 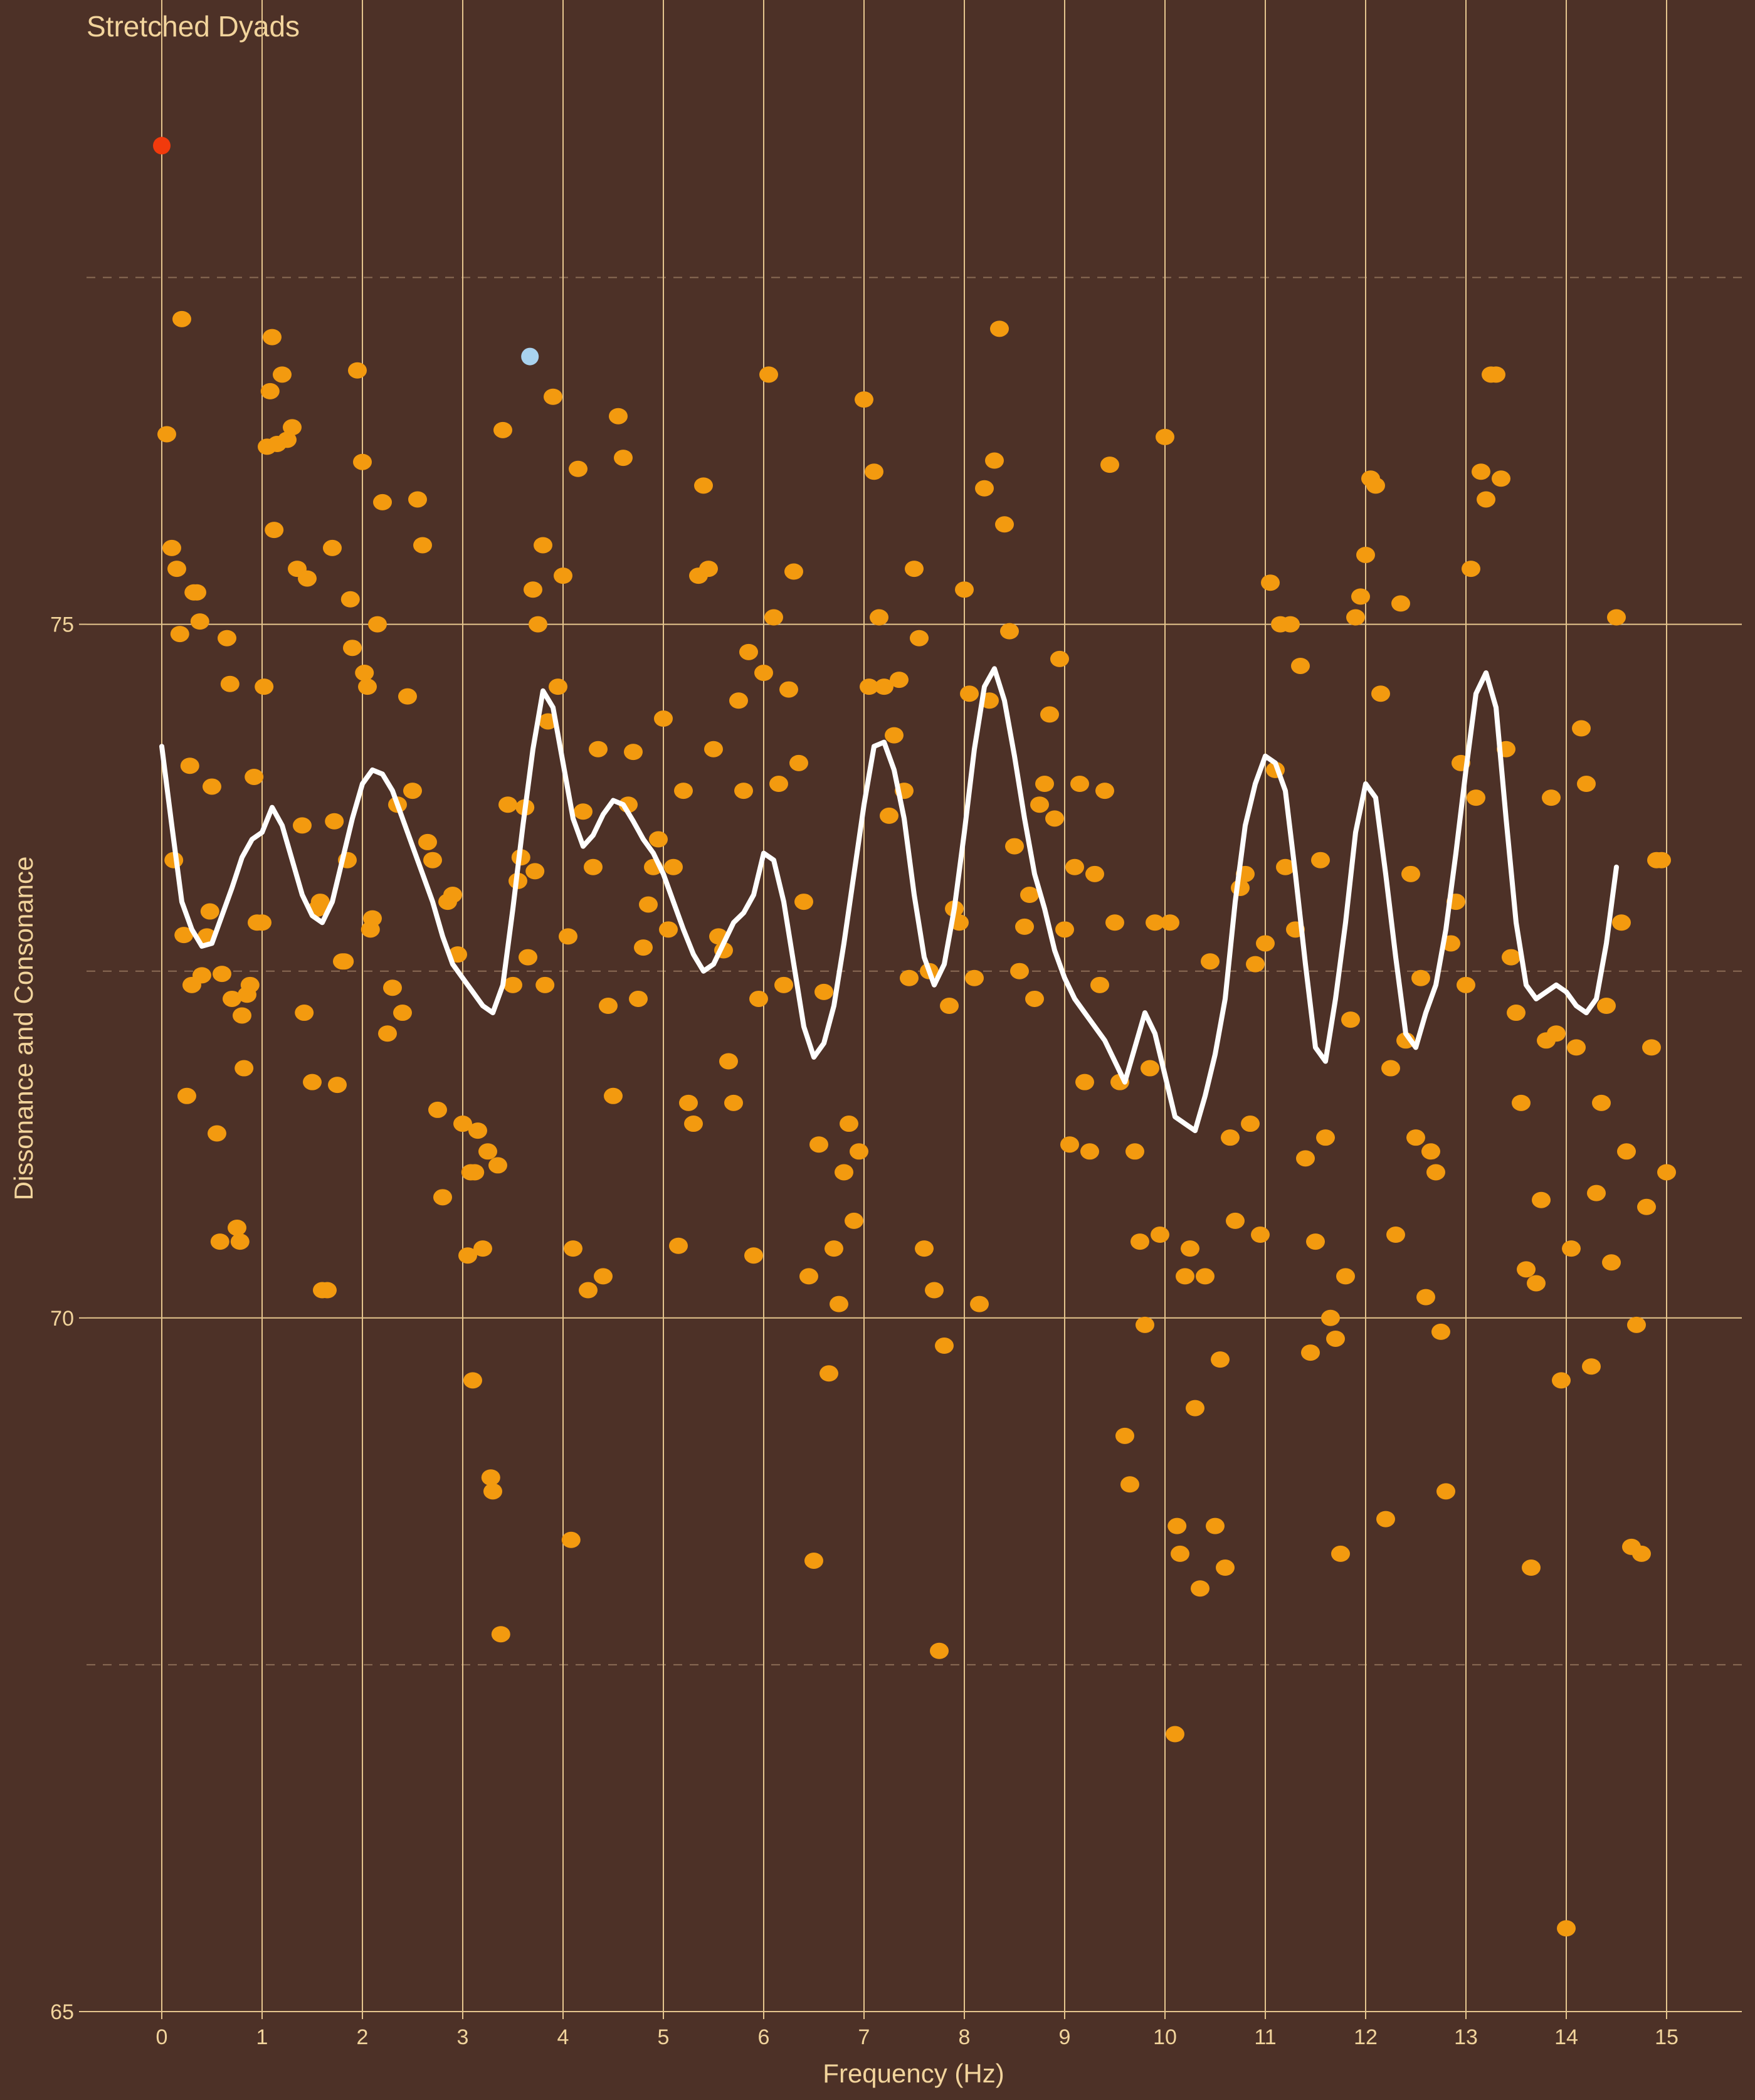 I want to click on x-tick-label: 8, so click(x=965, y=2037).